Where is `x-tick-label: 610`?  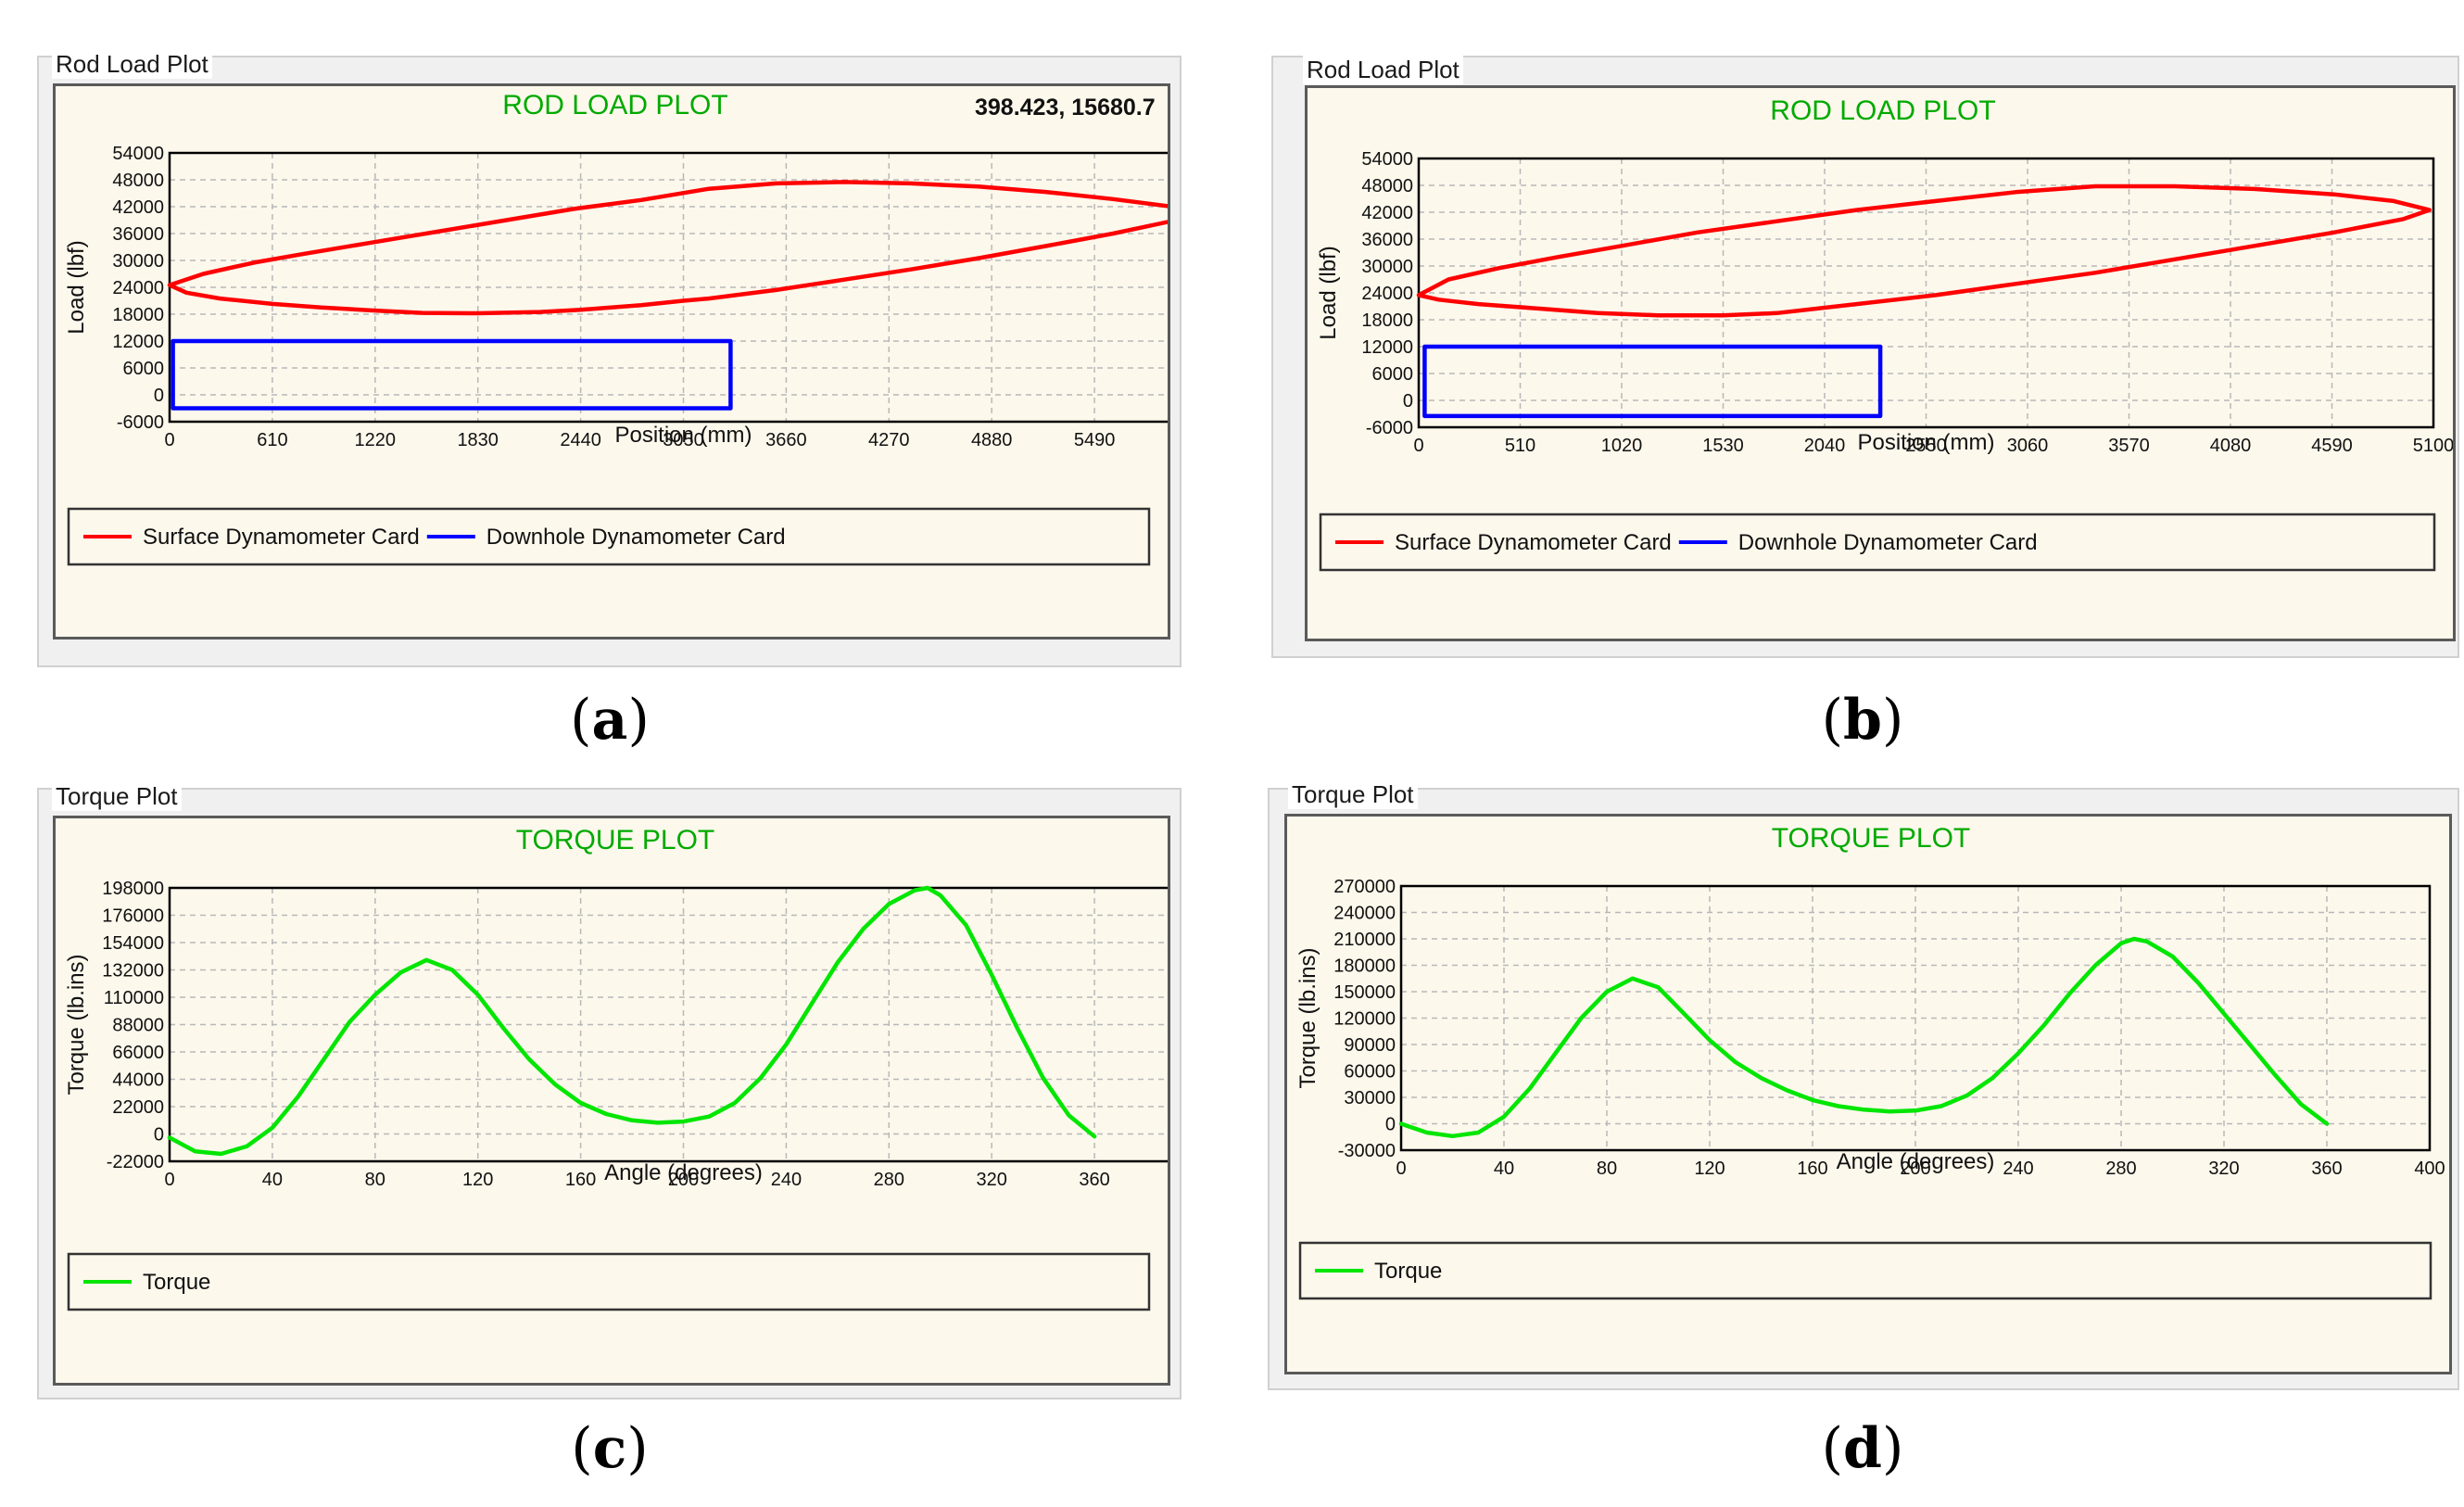 x-tick-label: 610 is located at coordinates (272, 440).